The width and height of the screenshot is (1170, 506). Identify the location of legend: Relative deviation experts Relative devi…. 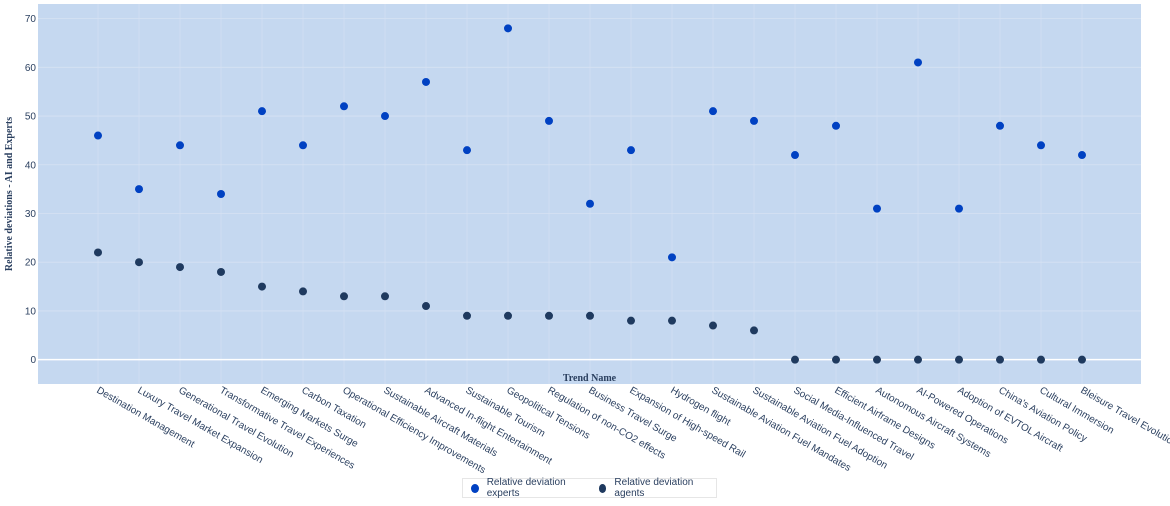
(589, 488).